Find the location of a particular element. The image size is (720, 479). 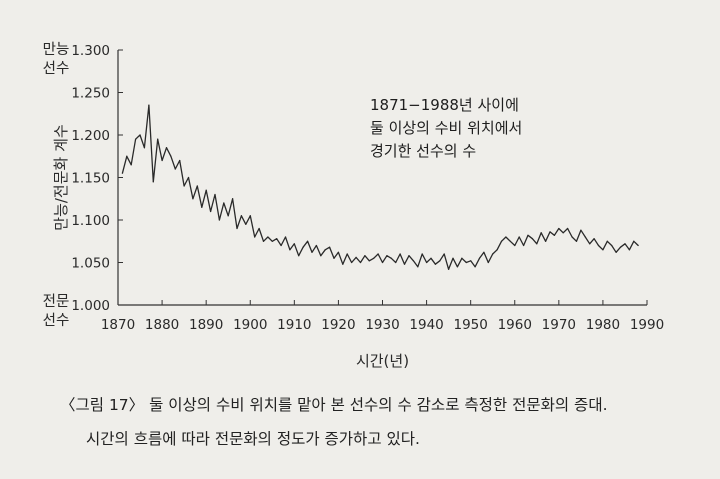

x-axis-title: 시간(년) is located at coordinates (382, 361).